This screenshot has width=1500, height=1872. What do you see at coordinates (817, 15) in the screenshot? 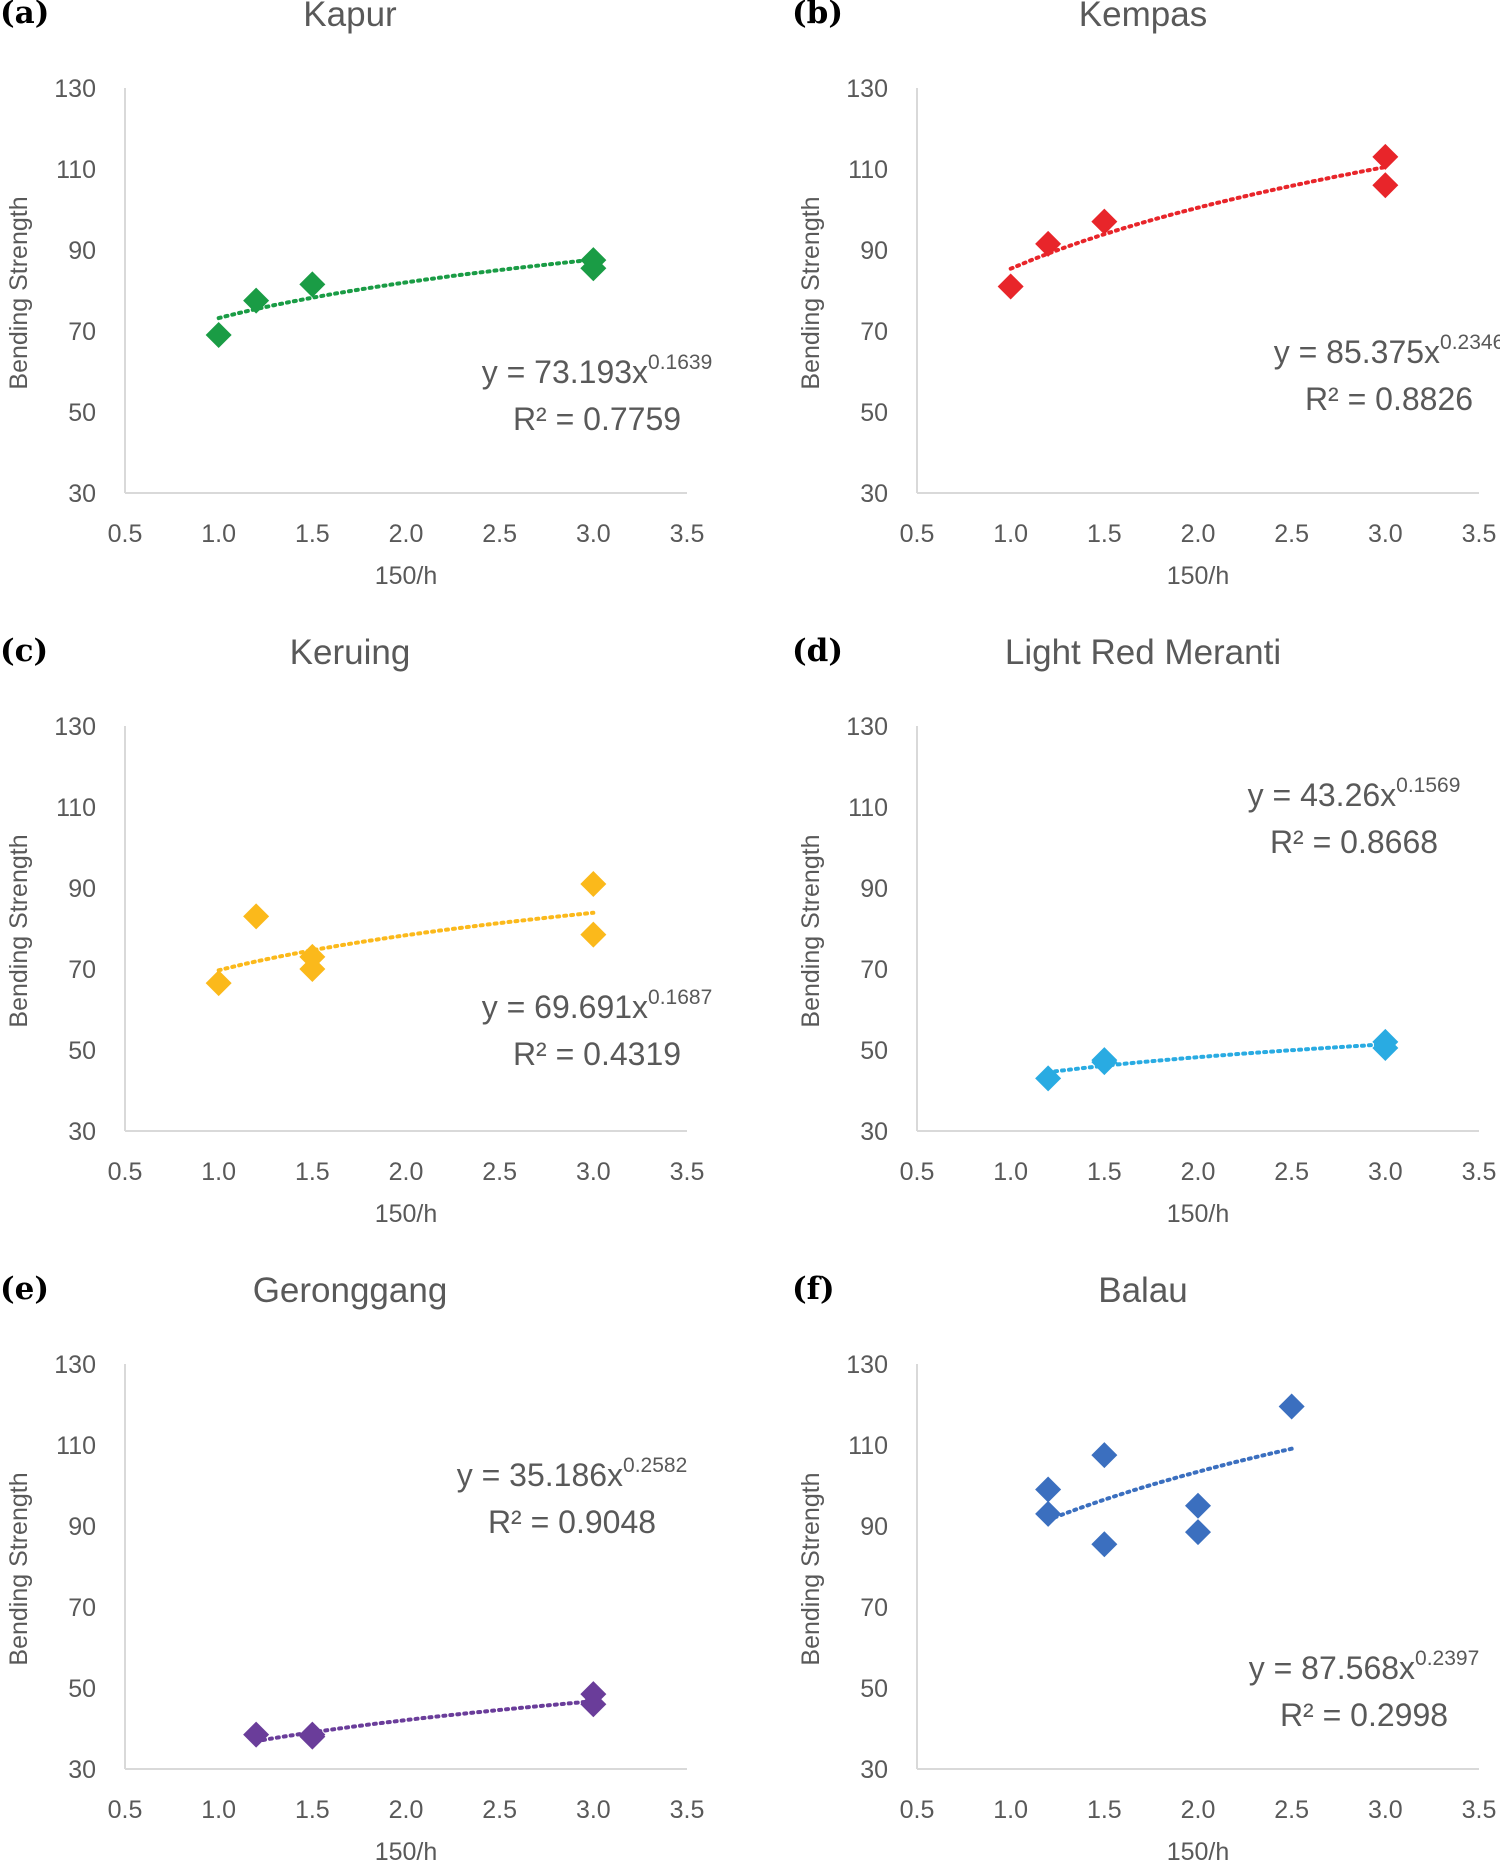
I see `panel-letter: (b)` at bounding box center [817, 15].